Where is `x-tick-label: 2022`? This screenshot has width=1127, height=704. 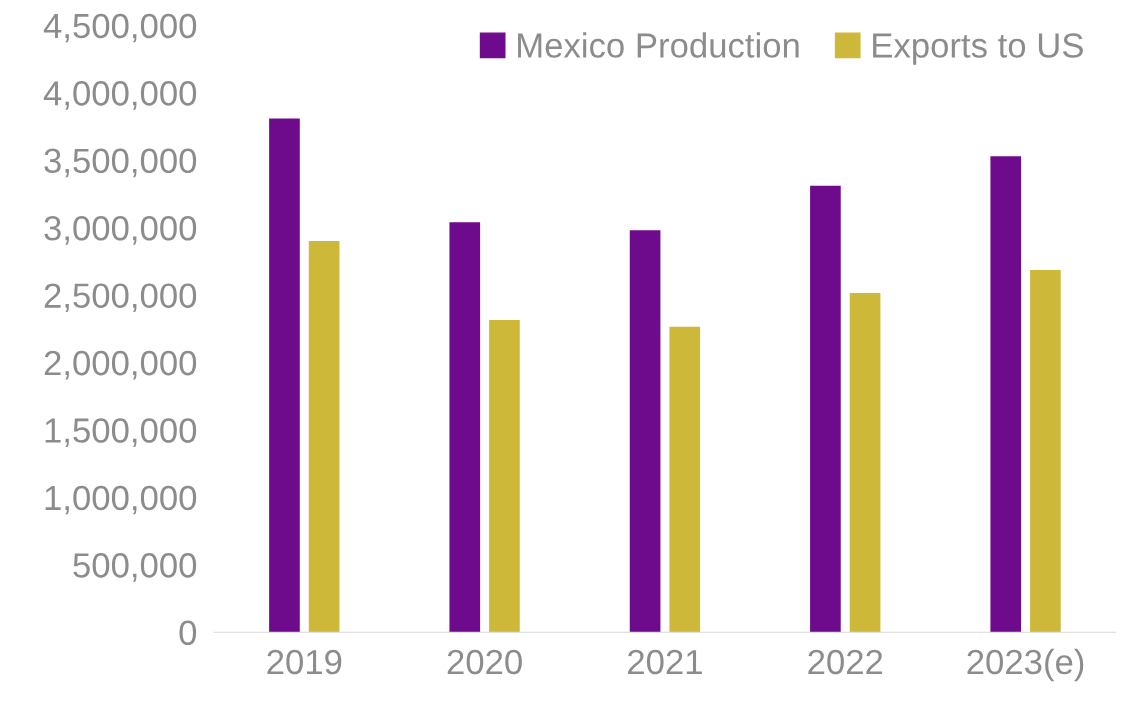
x-tick-label: 2022 is located at coordinates (845, 662).